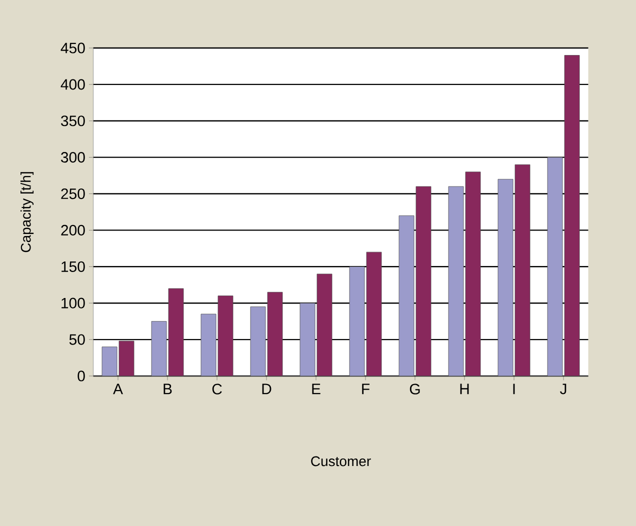 The width and height of the screenshot is (636, 526). Describe the element at coordinates (73, 230) in the screenshot. I see `y-tick-label: 200` at that location.